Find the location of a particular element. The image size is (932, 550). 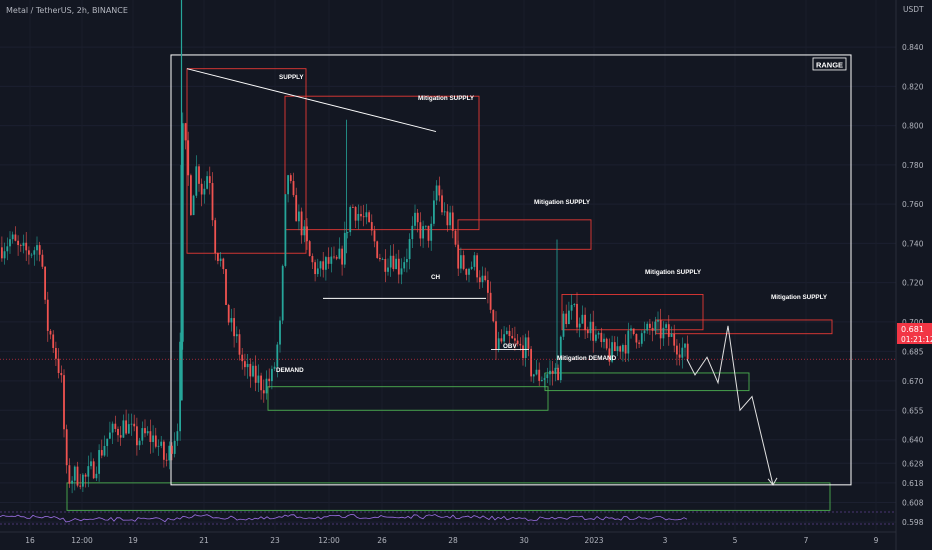

price-badge-background is located at coordinates (914, 333).